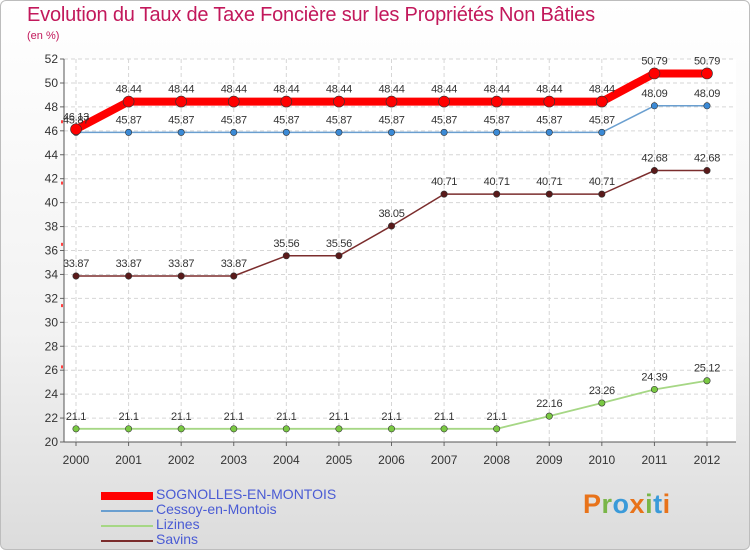  I want to click on x-tick-label: 2010, so click(601, 460).